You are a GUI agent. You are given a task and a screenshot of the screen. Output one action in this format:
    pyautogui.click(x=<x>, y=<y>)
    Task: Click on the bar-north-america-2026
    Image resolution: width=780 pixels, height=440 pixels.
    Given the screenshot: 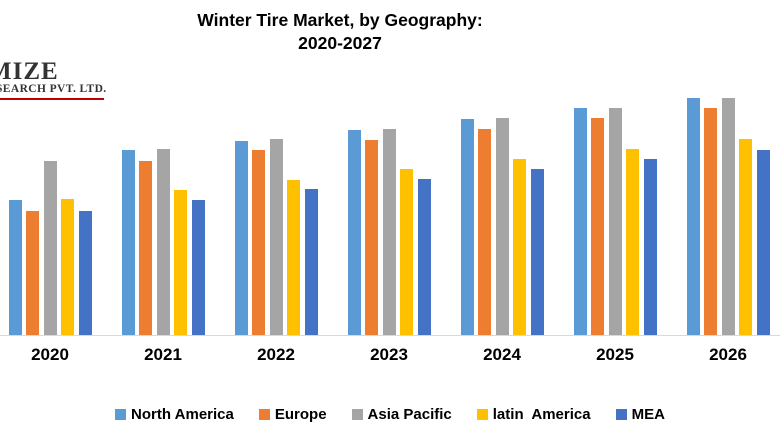 What is the action you would take?
    pyautogui.click(x=693, y=216)
    